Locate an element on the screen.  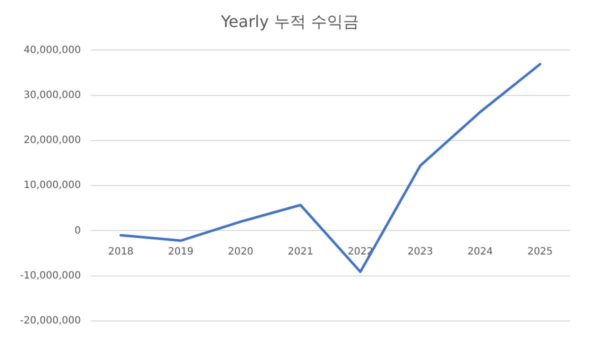
y-tick-label: -10,000,000 is located at coordinates (50, 276).